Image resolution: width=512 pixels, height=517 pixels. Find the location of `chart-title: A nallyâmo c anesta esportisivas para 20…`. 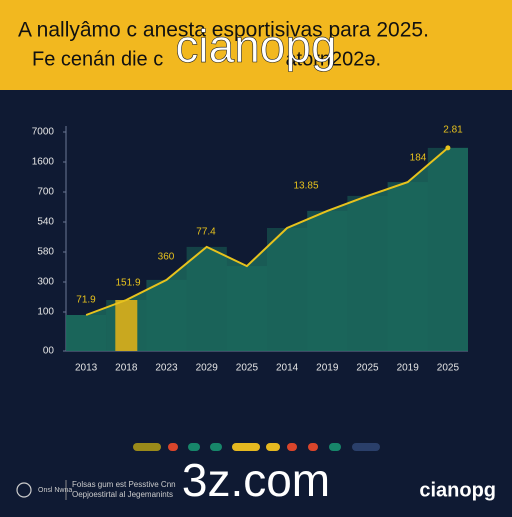

chart-title: A nallyâmo c anesta esportisivas para 20… is located at coordinates (223, 30).